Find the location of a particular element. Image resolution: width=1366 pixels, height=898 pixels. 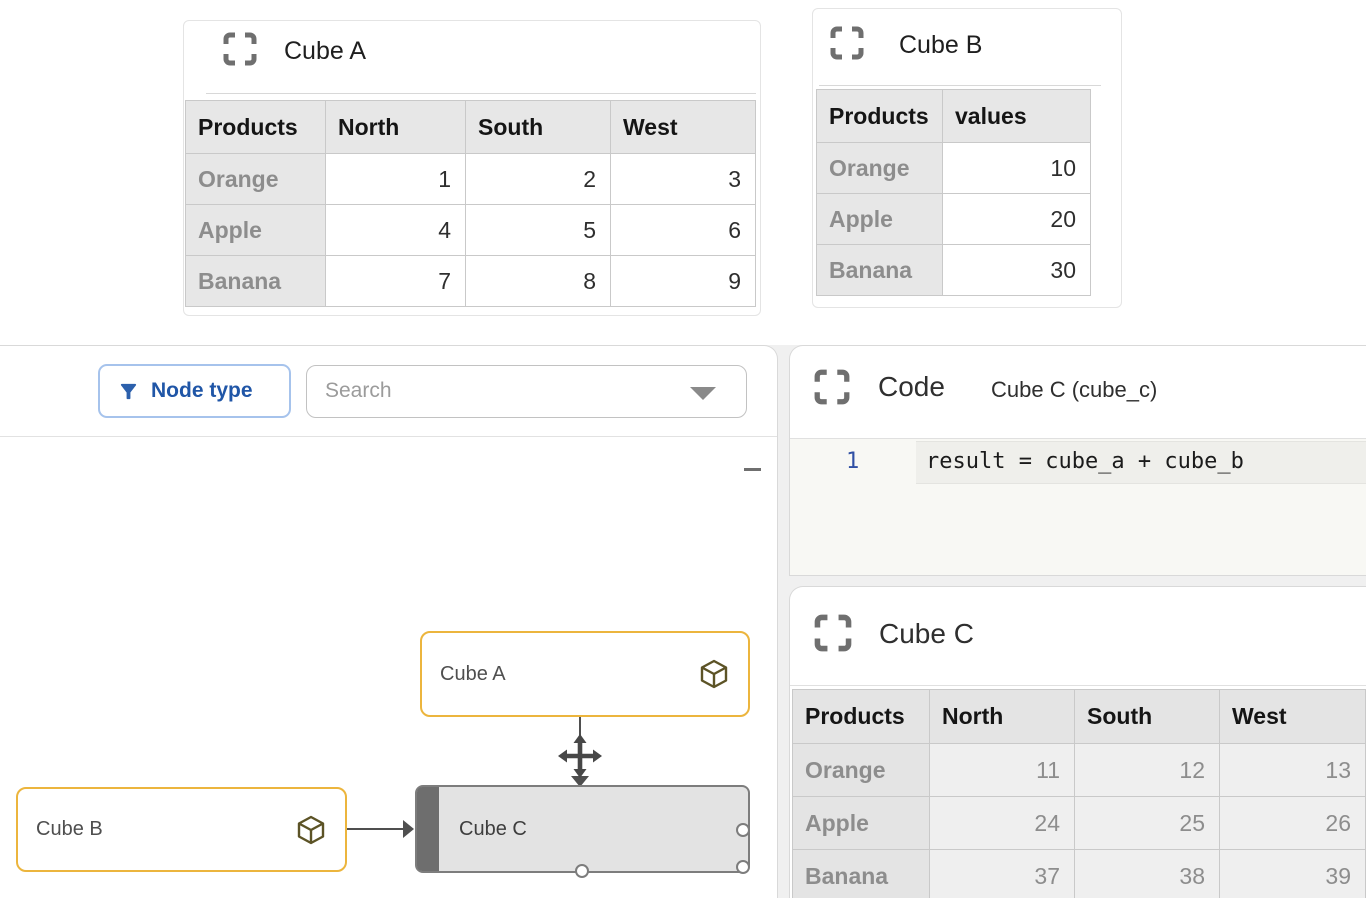

cell-value: 10 is located at coordinates (1016, 168).